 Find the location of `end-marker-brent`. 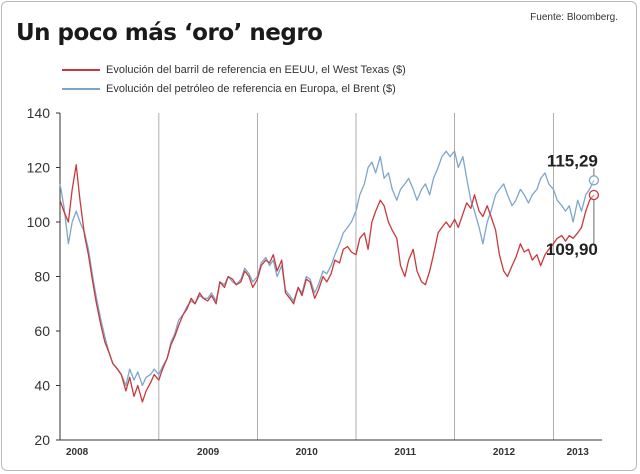

end-marker-brent is located at coordinates (594, 180).